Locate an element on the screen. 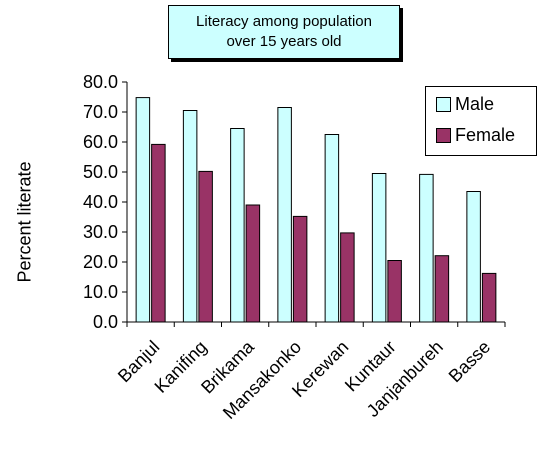 The image size is (539, 473). legend: Male Female is located at coordinates (481, 121).